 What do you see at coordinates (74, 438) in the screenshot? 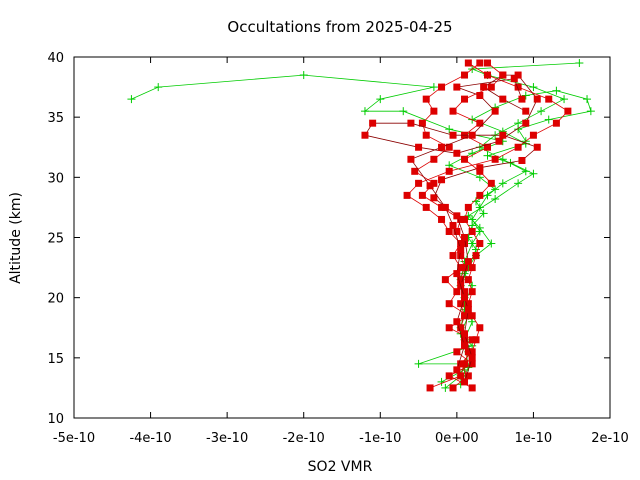
I see `x-tick-label: -5e-10` at bounding box center [74, 438].